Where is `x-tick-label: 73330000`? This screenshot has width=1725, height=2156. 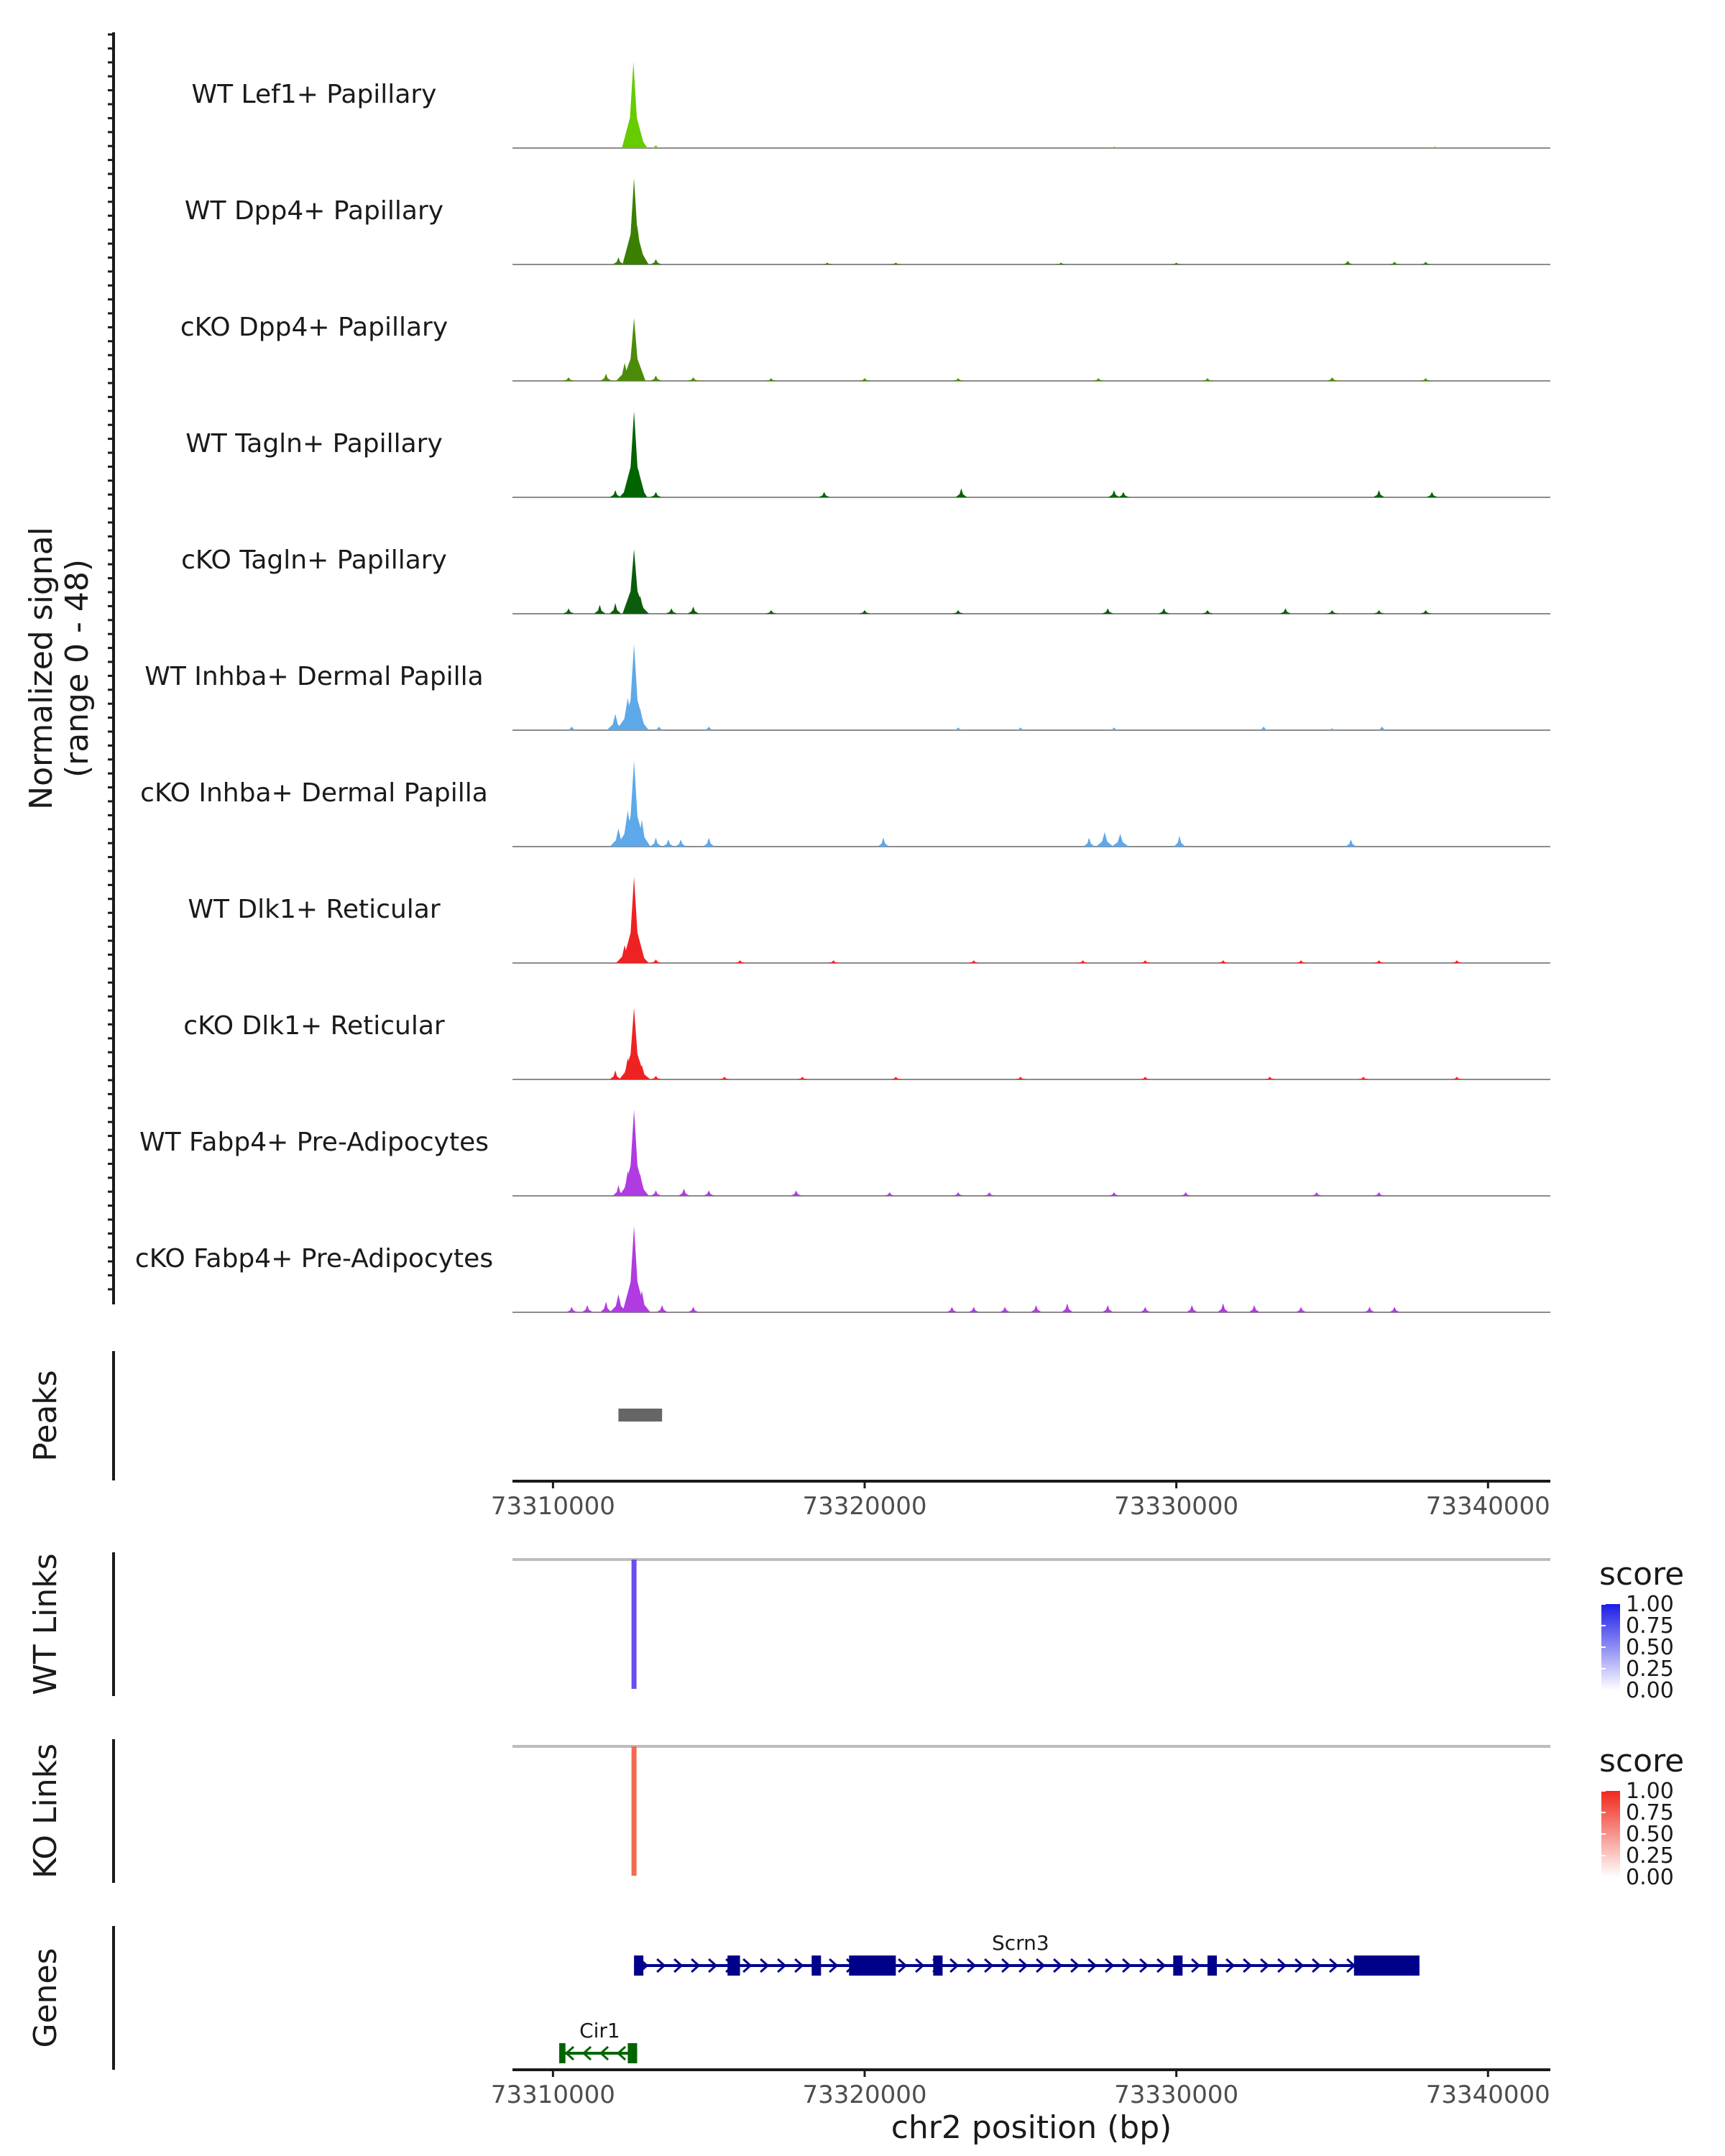
x-tick-label: 73330000 is located at coordinates (1176, 2095).